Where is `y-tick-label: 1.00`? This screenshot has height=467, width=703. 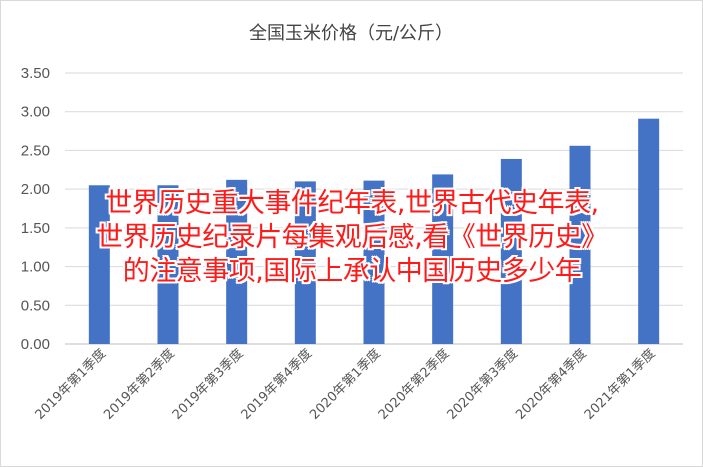 y-tick-label: 1.00 is located at coordinates (35, 267).